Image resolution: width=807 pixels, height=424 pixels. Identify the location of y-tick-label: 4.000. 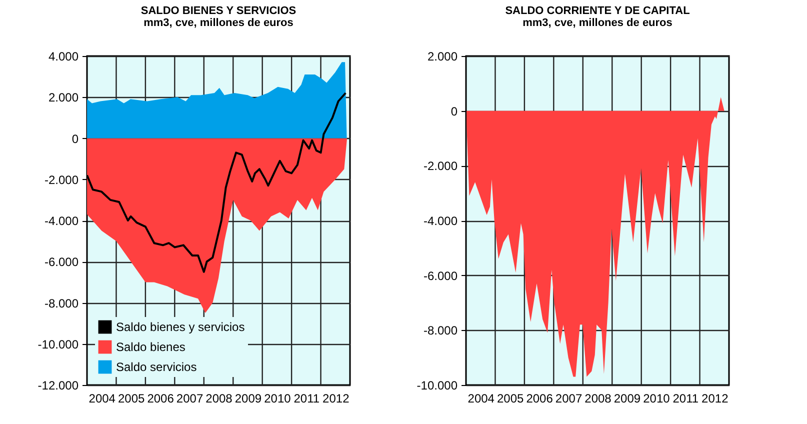
(63, 57).